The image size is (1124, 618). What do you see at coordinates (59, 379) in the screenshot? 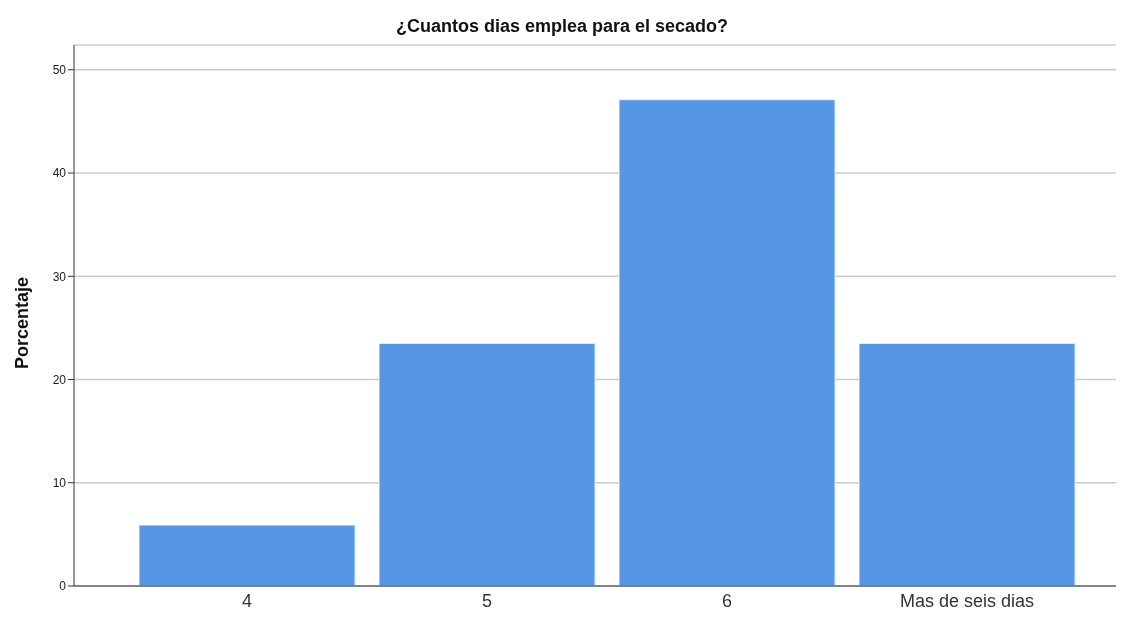
I see `y-tick-label: 20` at bounding box center [59, 379].